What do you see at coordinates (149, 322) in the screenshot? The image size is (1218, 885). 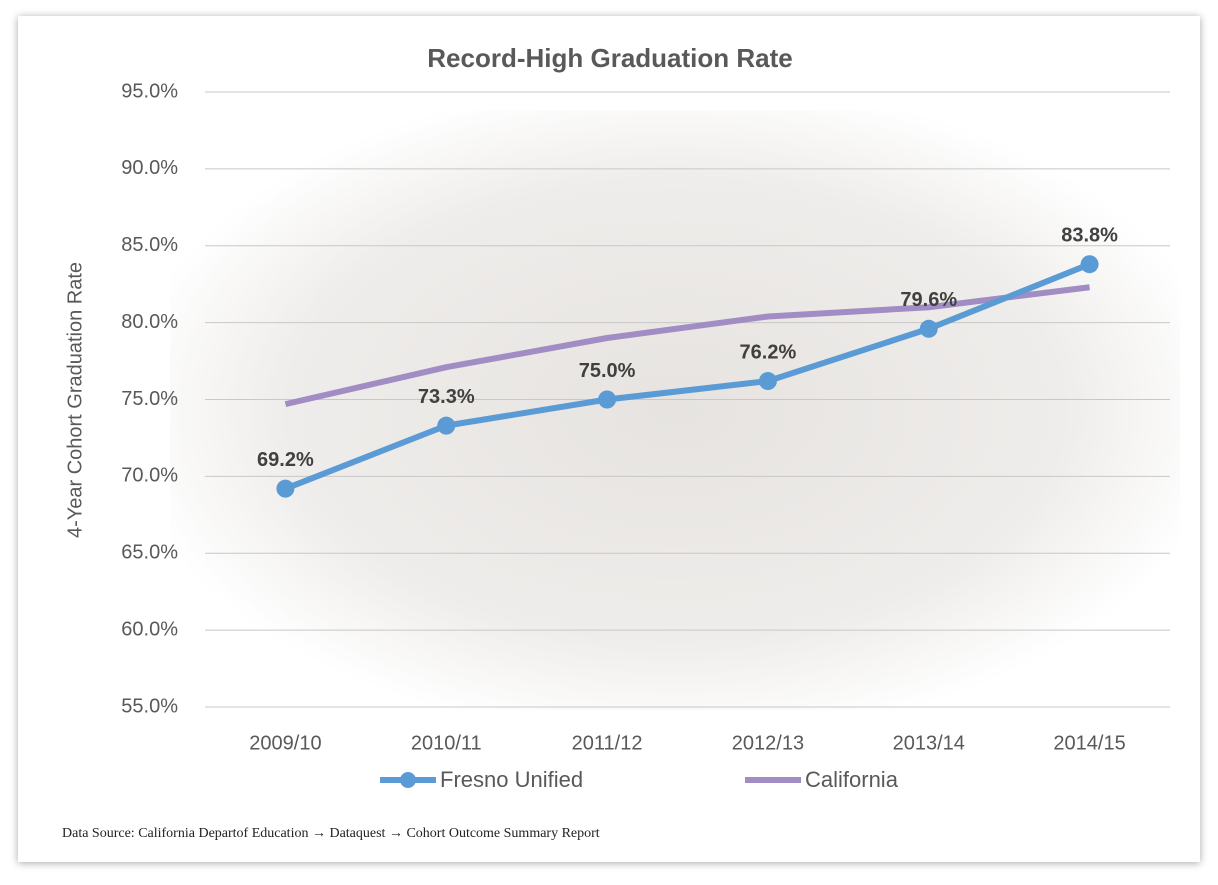 I see `y-tick-label: 80.0%` at bounding box center [149, 322].